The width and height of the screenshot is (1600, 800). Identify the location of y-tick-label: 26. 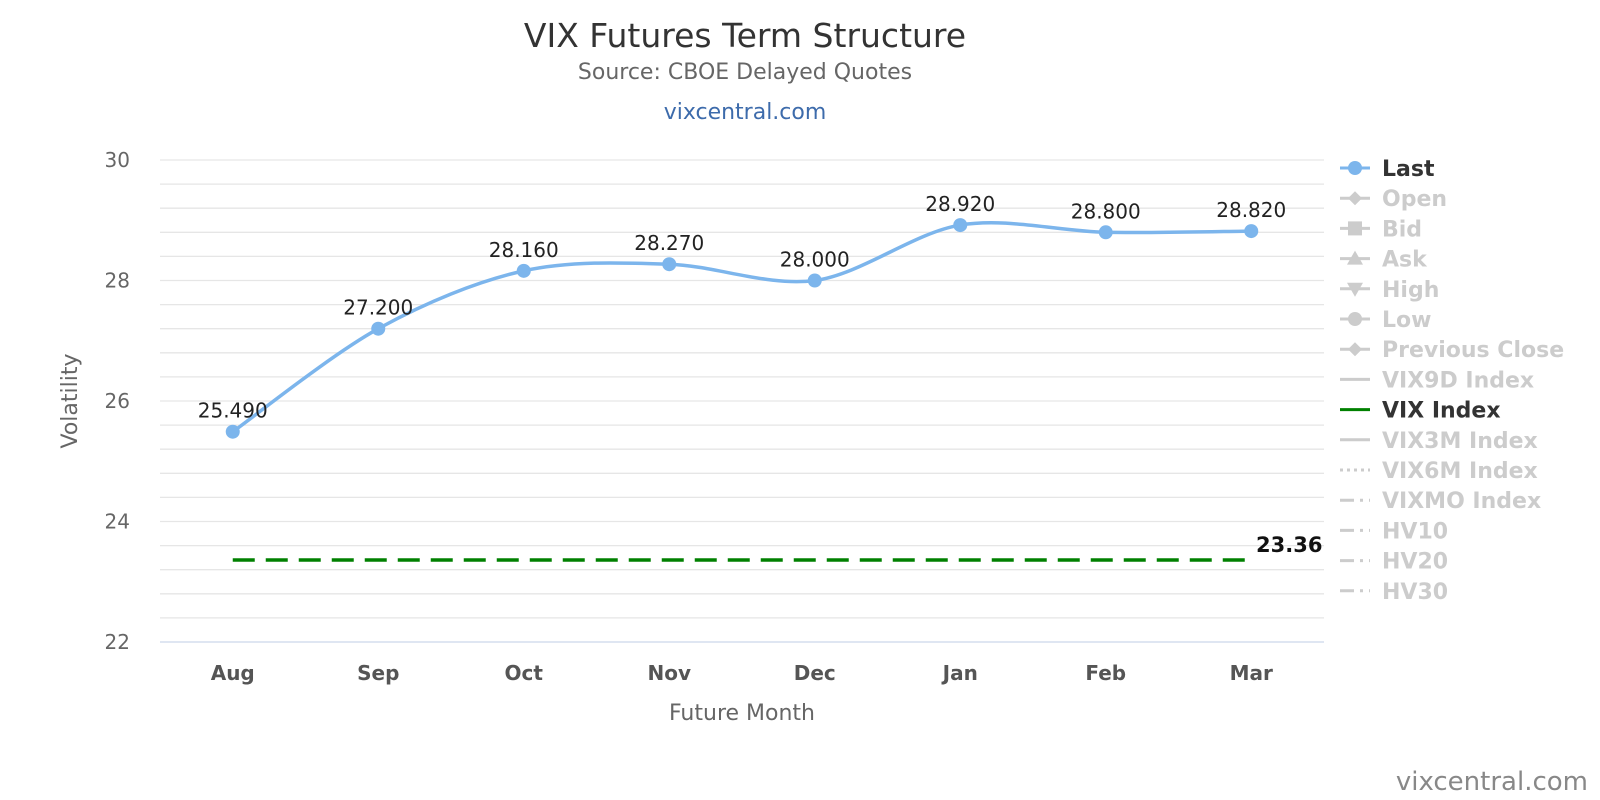
(117, 401).